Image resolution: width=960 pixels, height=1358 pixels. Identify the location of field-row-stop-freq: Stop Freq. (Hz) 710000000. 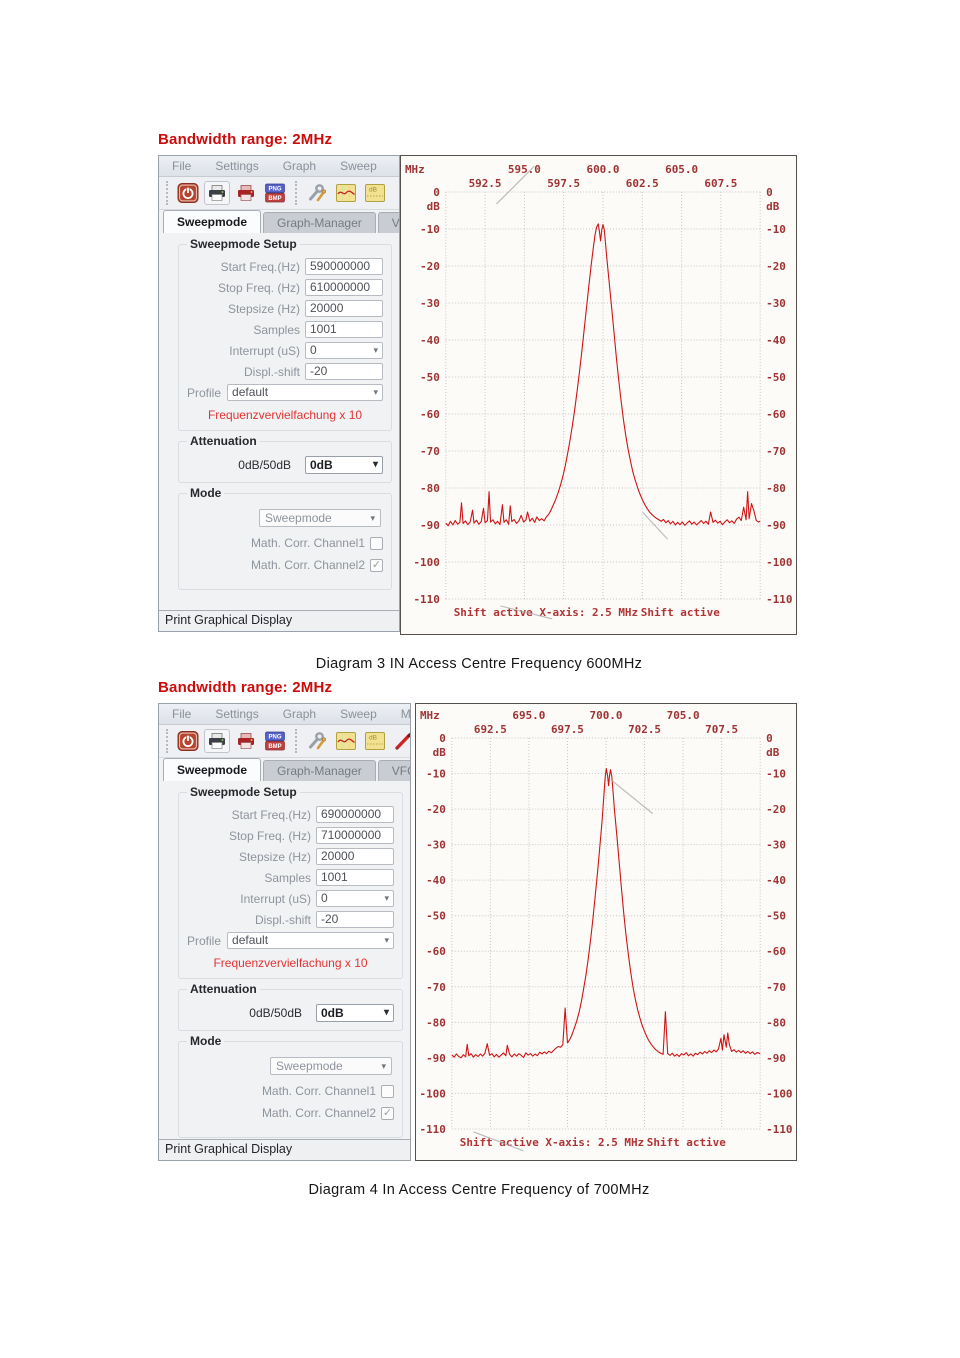
(290, 835).